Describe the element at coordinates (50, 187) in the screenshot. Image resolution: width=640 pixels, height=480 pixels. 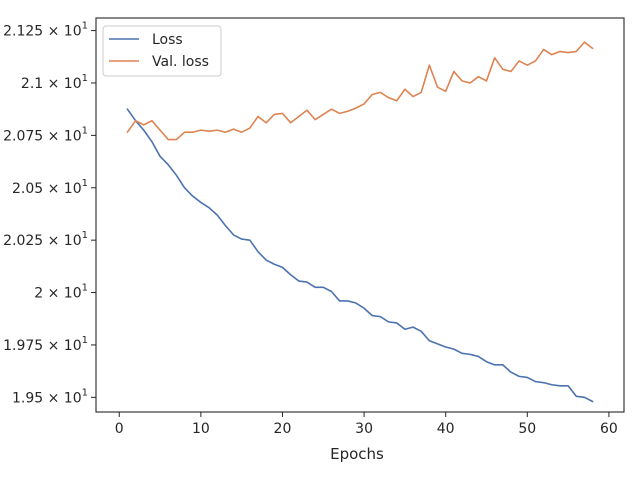
I see `y-tick-label: 2.05 × 10¹` at that location.